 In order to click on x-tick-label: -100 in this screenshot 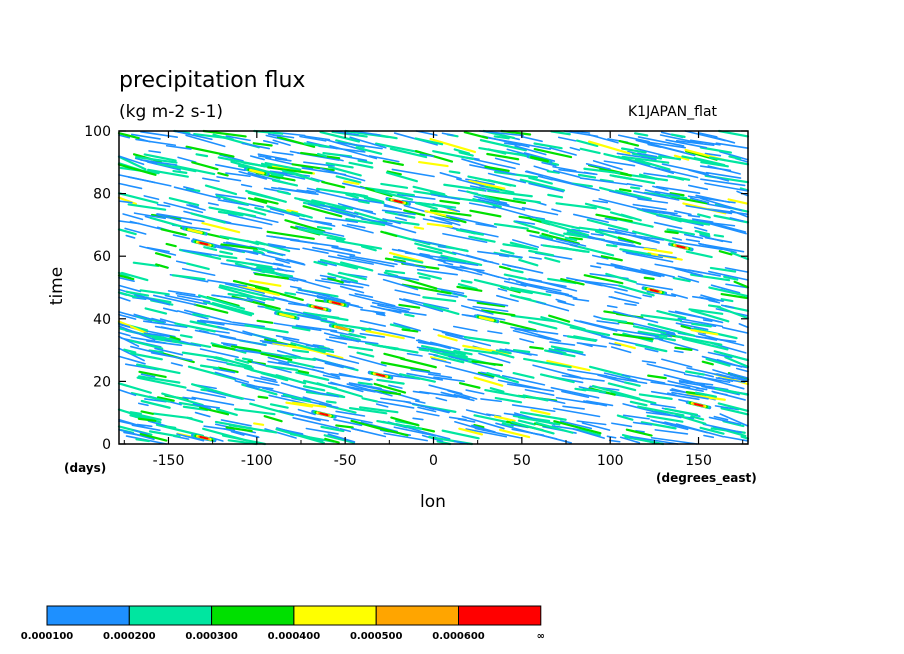, I will do `click(257, 461)`.